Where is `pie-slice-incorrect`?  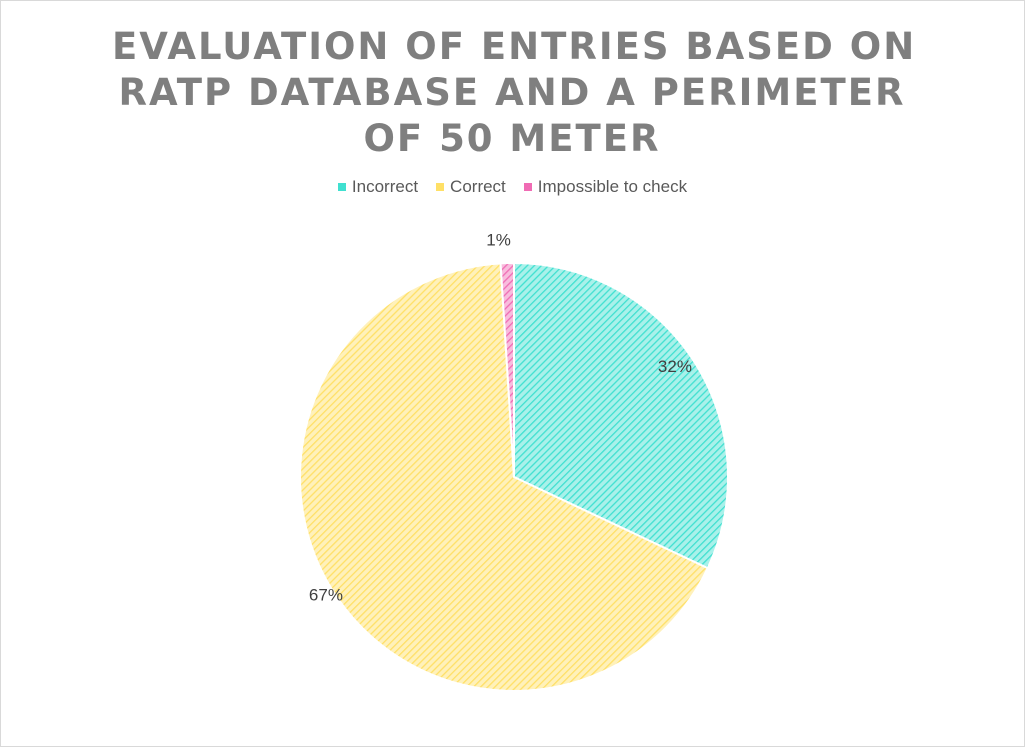
pie-slice-incorrect is located at coordinates (621, 415).